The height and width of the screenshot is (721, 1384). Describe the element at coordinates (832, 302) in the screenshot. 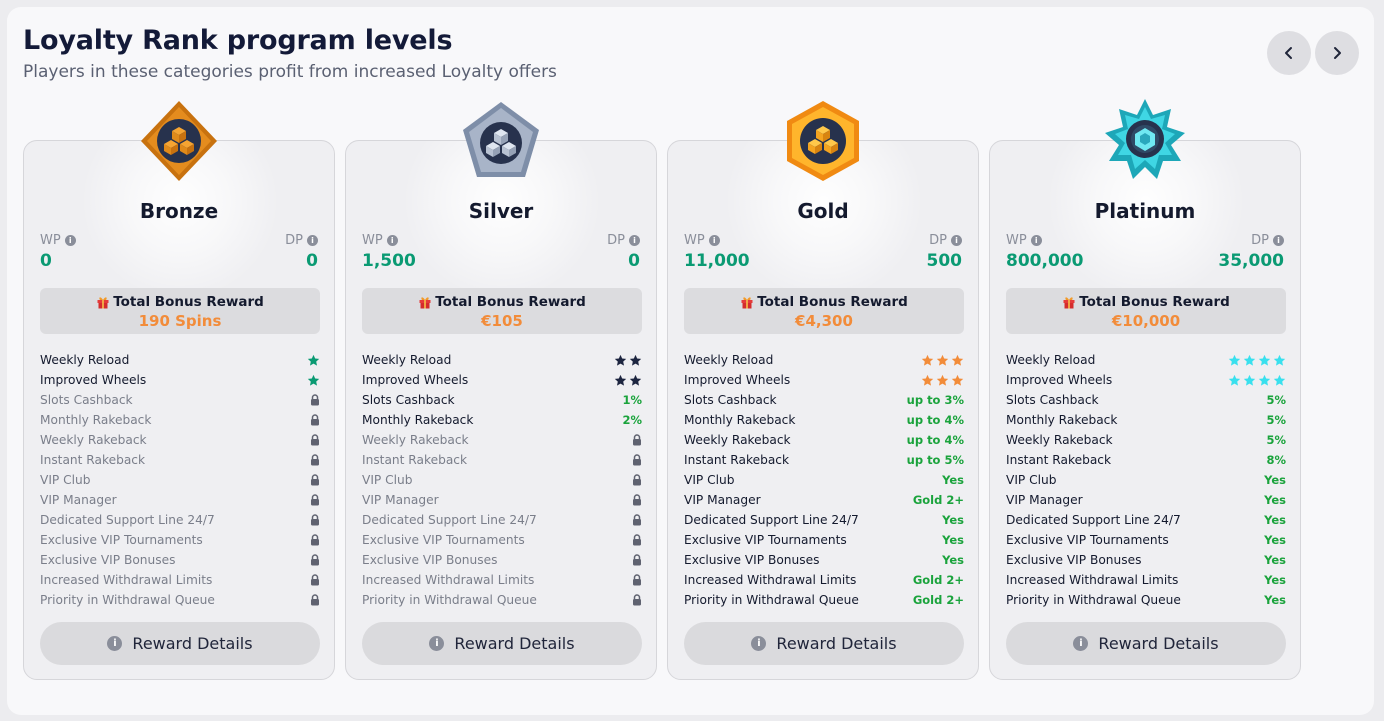

I see `total-bonus-label: Total Bonus Reward` at that location.